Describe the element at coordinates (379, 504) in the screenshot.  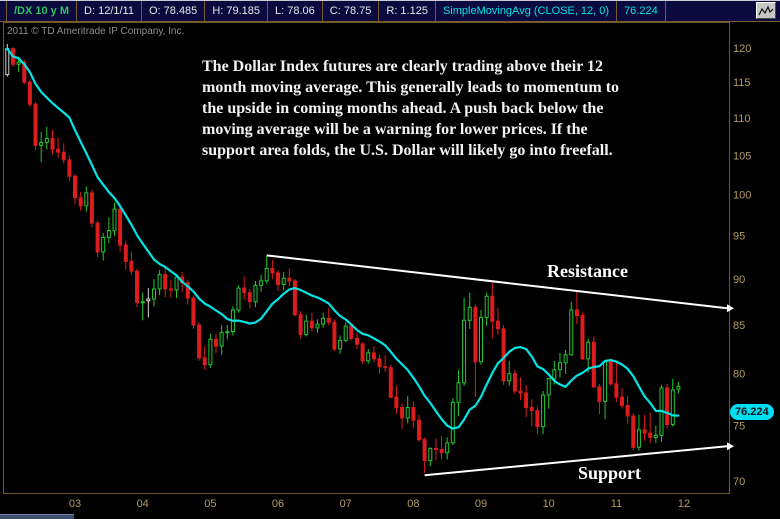
I see `time-axis-labels: 03 04 05 06 07 08 09 10 11 12` at that location.